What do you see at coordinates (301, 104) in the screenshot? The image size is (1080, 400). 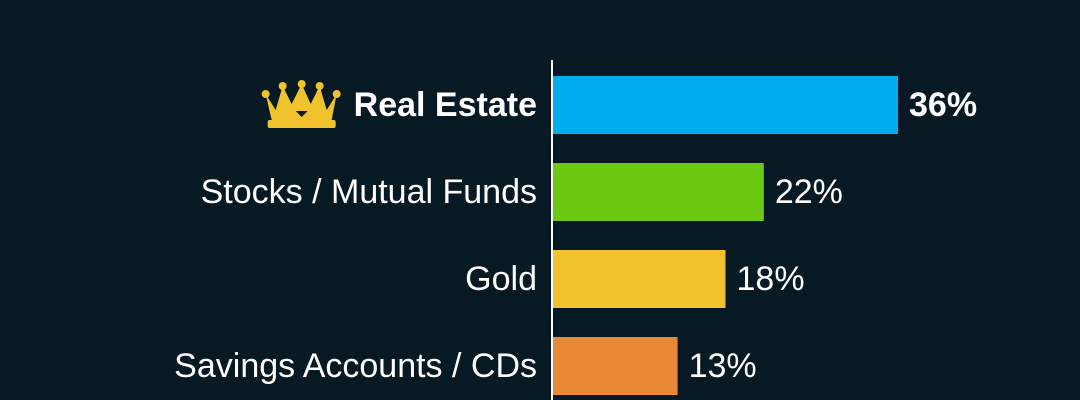 I see `crown-icon` at bounding box center [301, 104].